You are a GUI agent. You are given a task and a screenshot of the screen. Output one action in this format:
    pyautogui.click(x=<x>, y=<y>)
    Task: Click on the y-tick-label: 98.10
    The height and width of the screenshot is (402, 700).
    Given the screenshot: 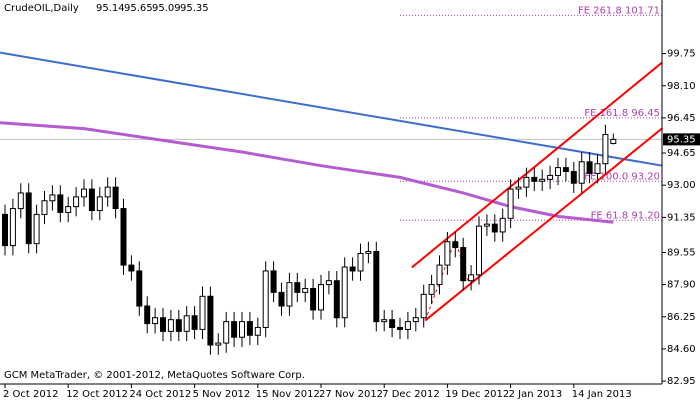 What is the action you would take?
    pyautogui.click(x=681, y=86)
    